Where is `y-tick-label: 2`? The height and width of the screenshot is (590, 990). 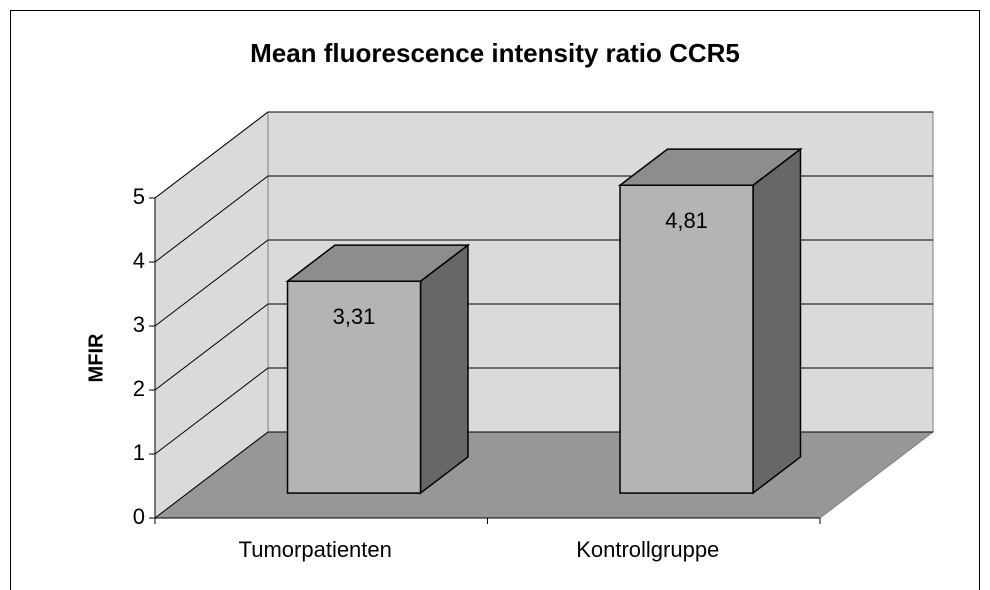
y-tick-label: 2 is located at coordinates (139, 388).